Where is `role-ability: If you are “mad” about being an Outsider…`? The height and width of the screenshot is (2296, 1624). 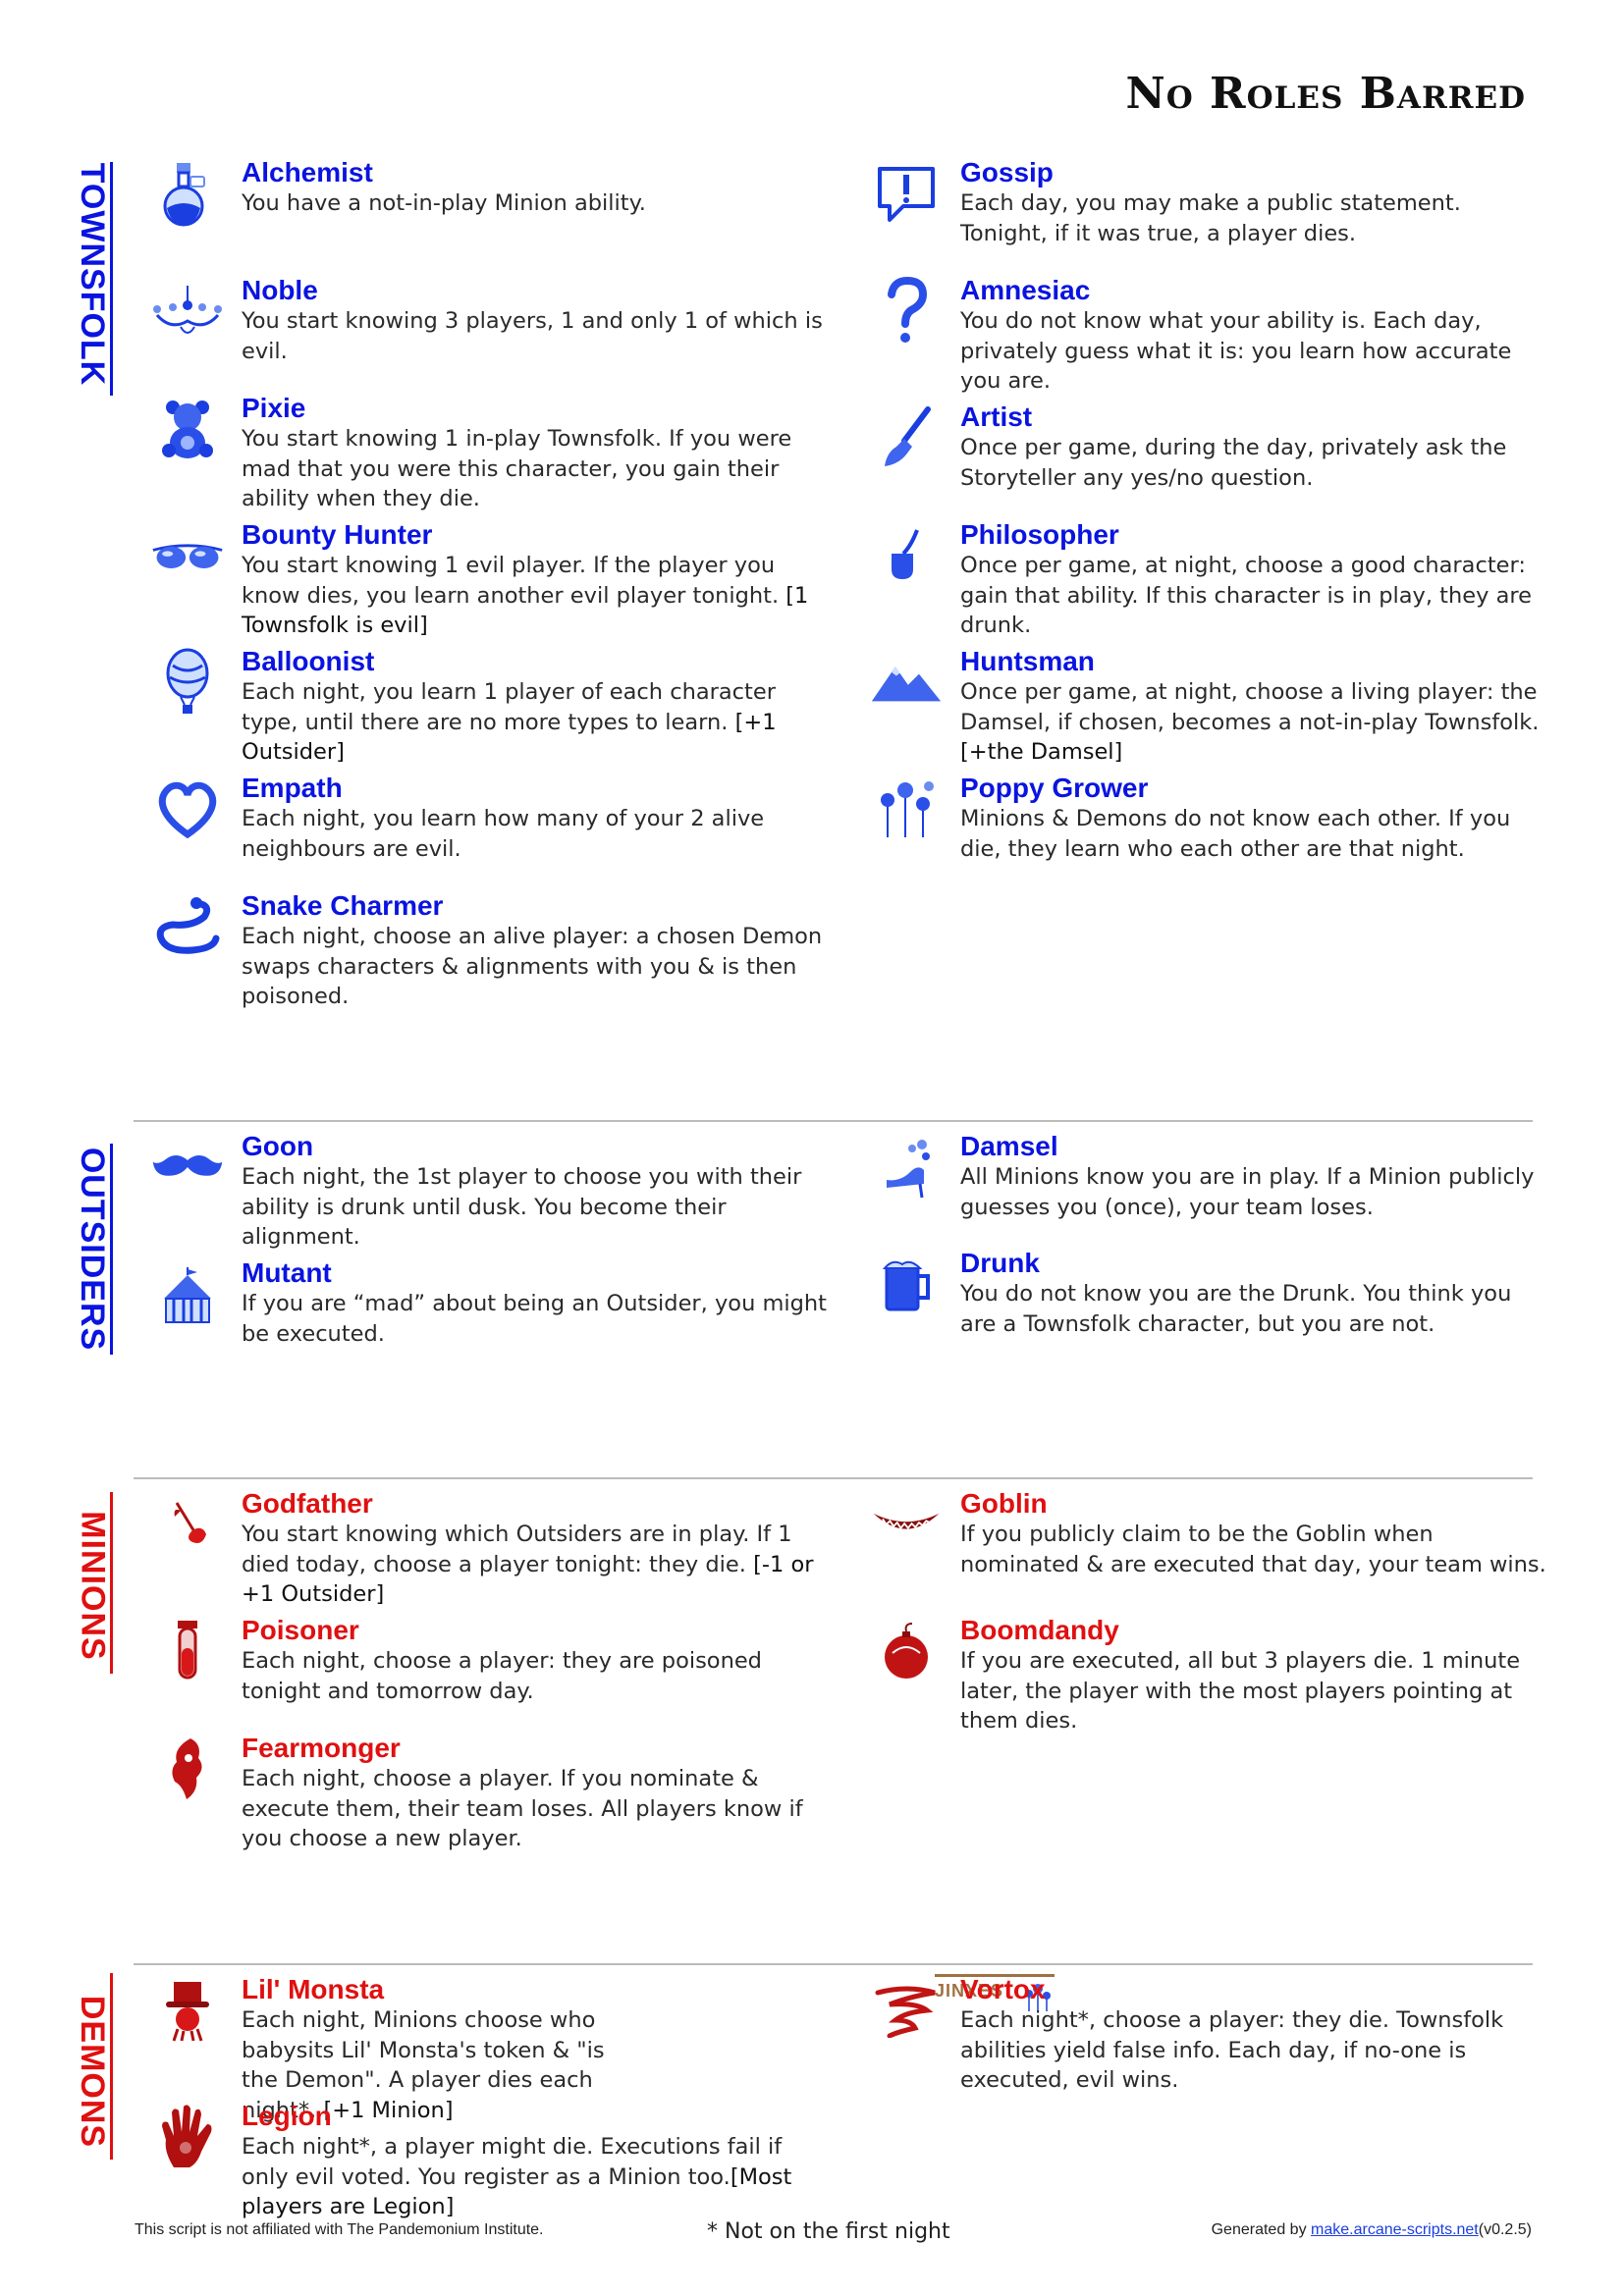 role-ability: If you are “mad” about being an Outsider… is located at coordinates (535, 1319).